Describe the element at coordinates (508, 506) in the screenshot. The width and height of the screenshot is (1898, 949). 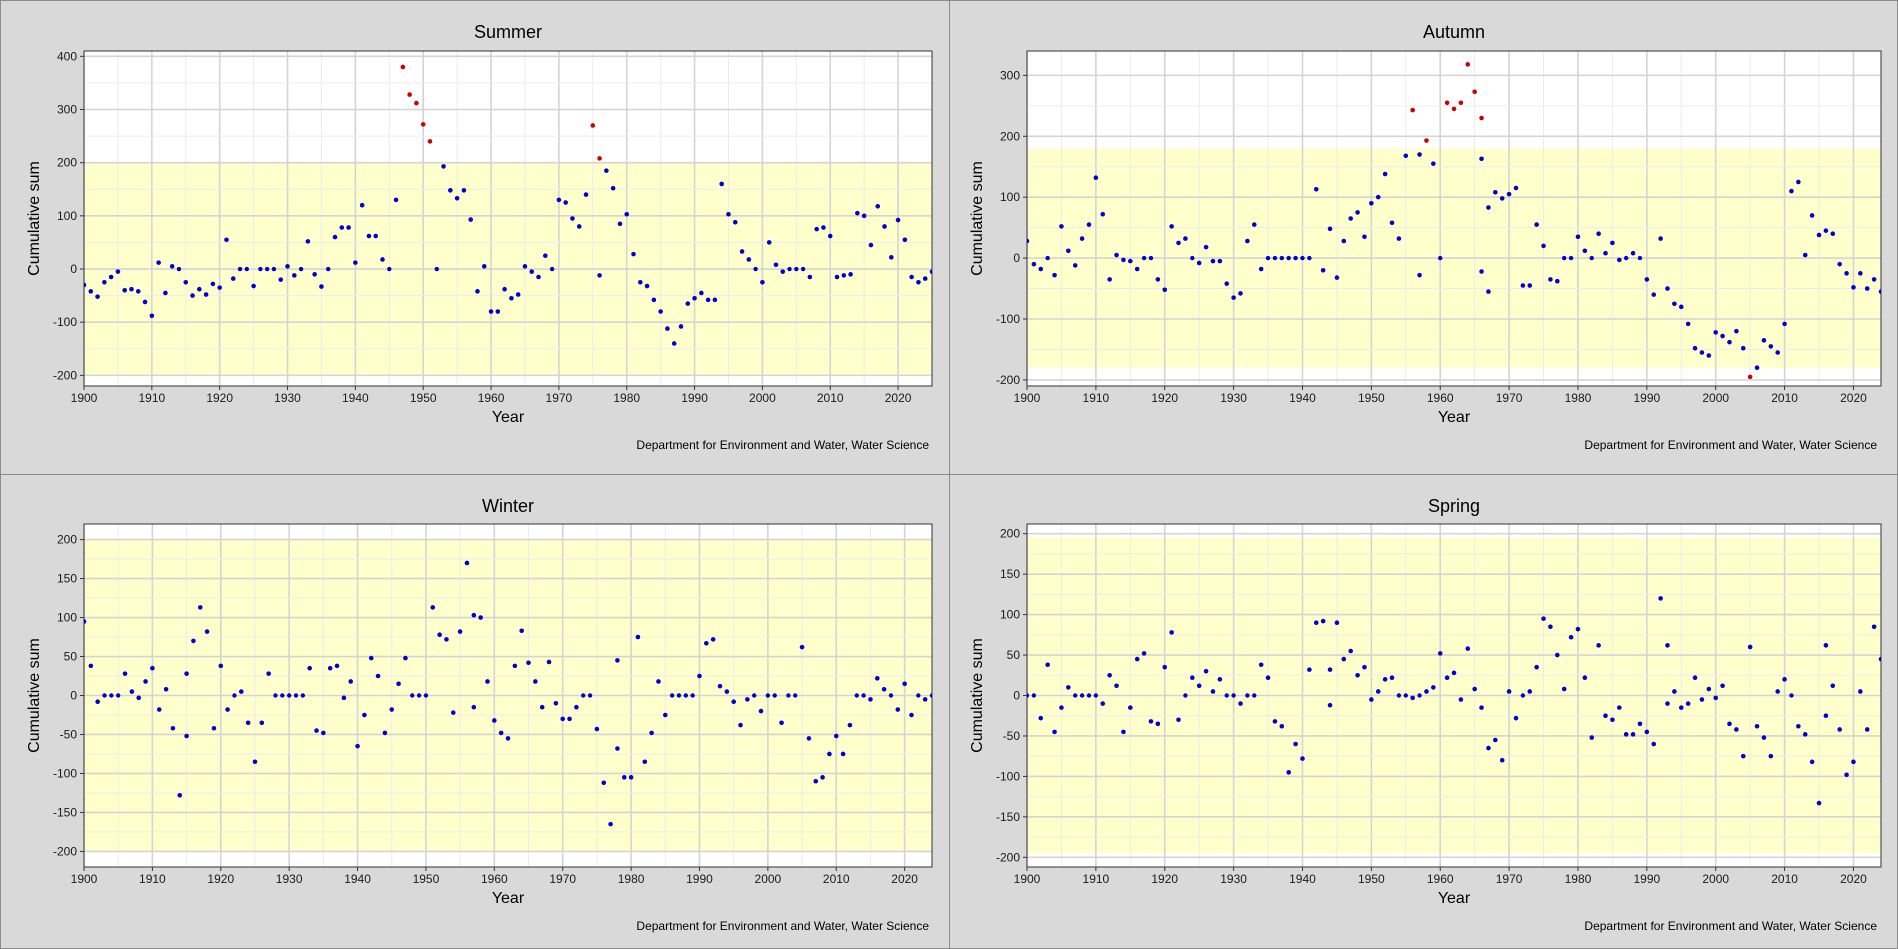
I see `chart-title: Winter` at that location.